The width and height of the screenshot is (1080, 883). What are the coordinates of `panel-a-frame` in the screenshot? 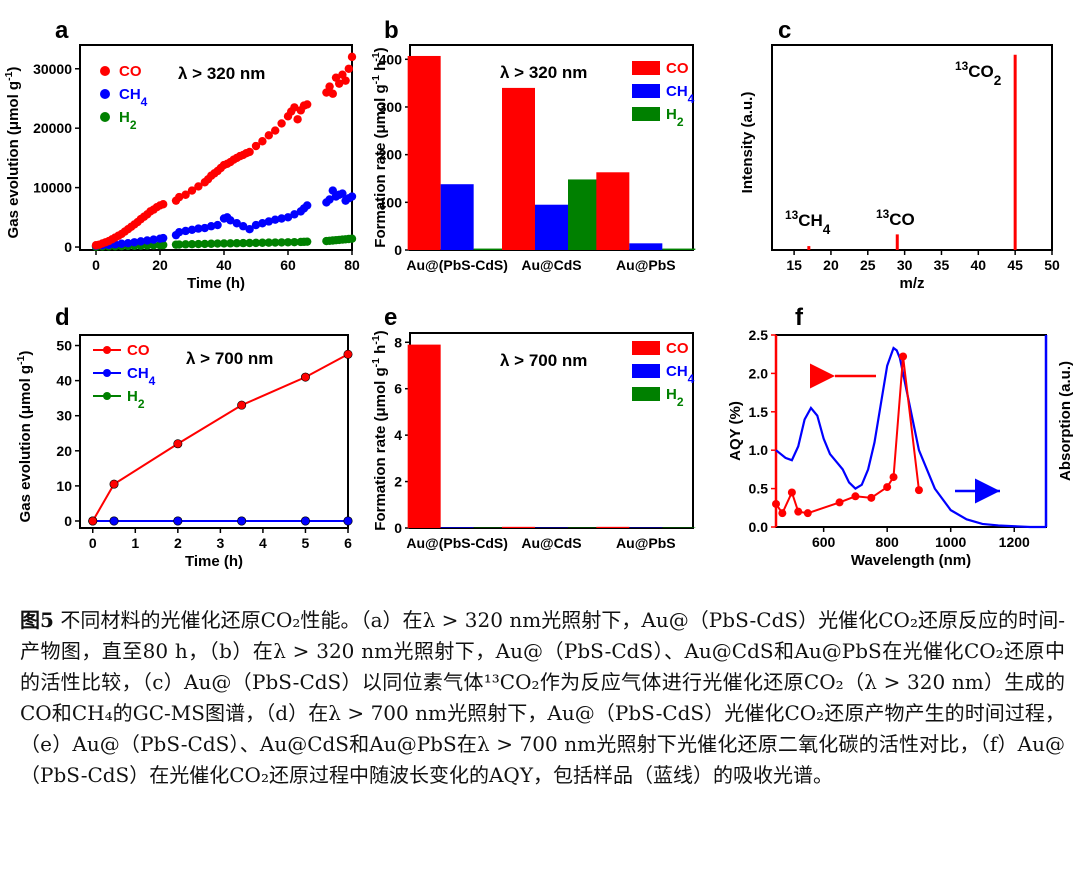 It's located at (216, 147).